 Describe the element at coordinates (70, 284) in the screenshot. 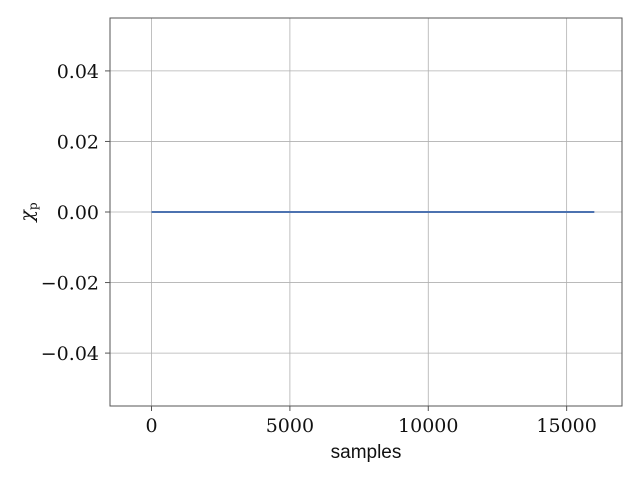

I see `y-tick-label: −0.02` at that location.